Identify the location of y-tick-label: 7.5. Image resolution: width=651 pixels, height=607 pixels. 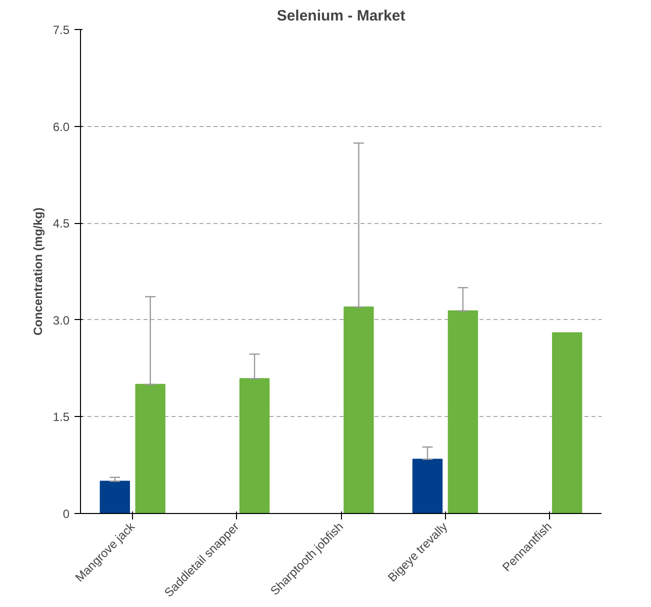
(61, 30).